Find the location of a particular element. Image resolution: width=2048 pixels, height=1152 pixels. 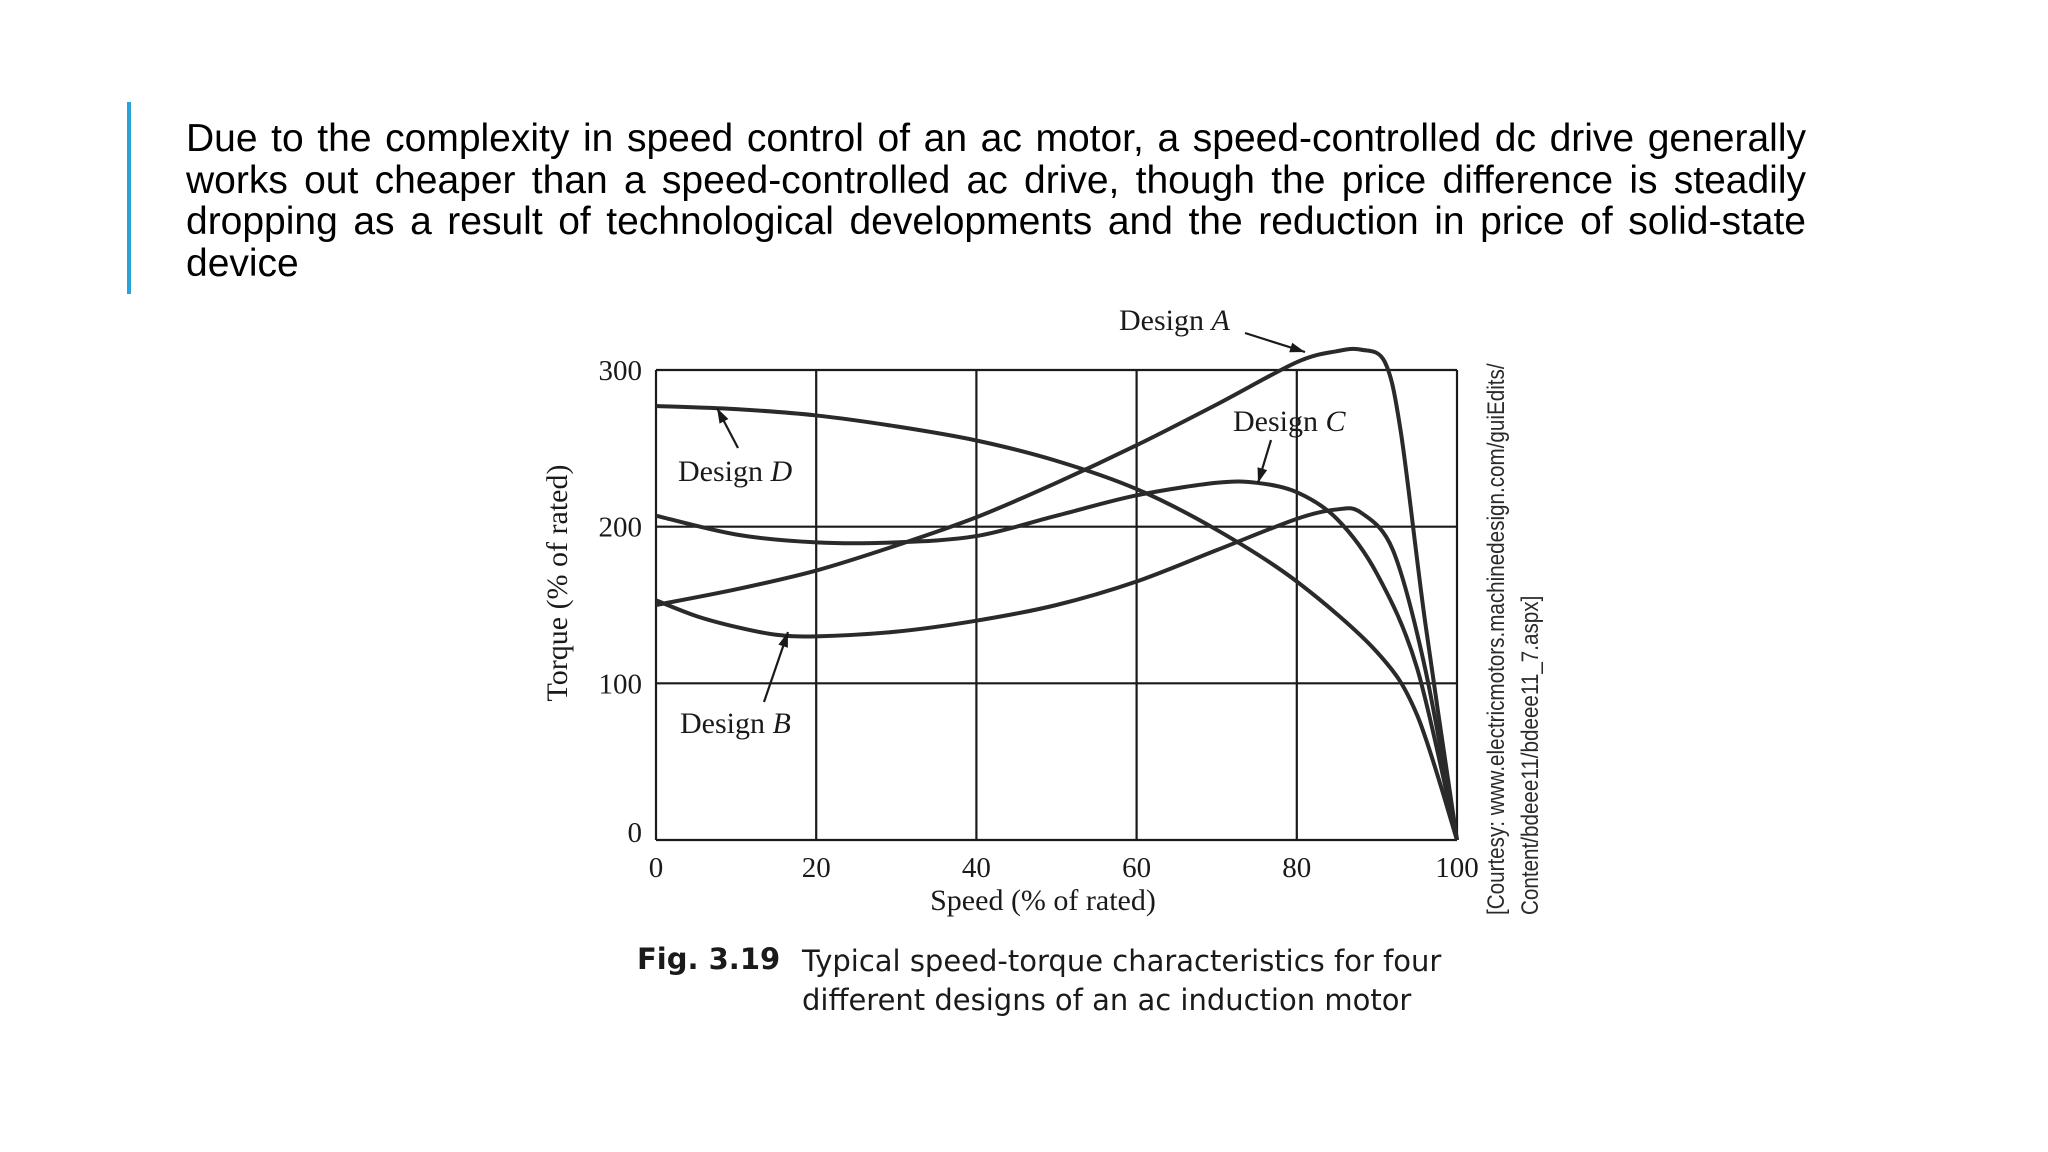

series-label-b: Design B is located at coordinates (735, 723).